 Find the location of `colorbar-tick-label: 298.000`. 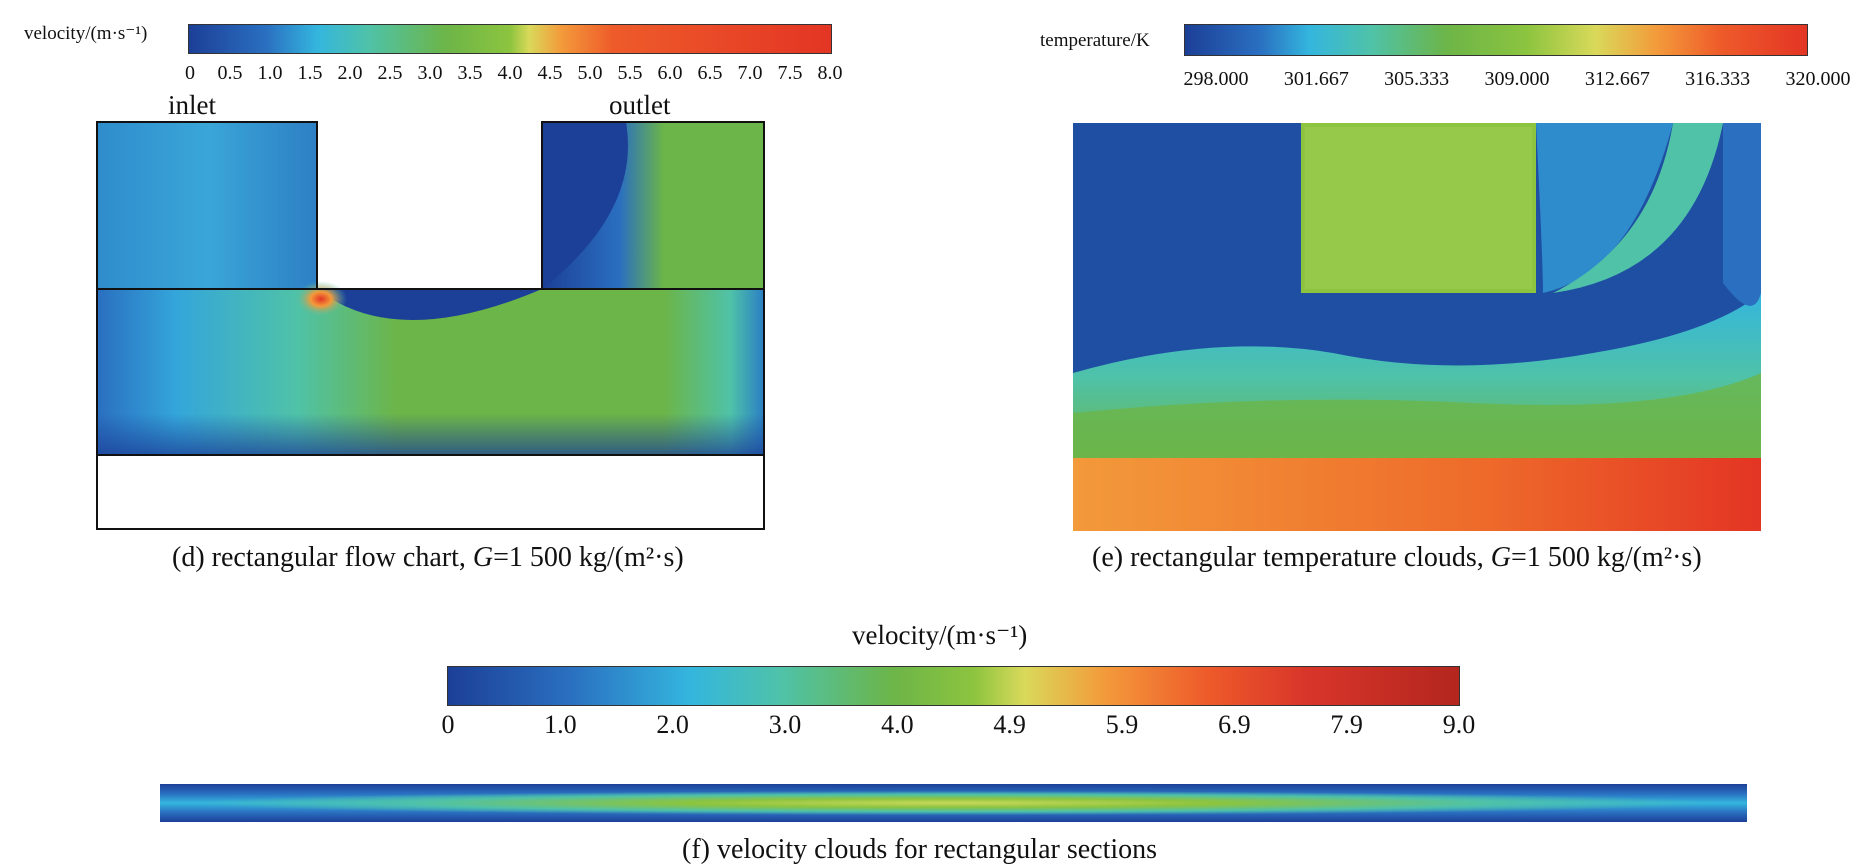

colorbar-tick-label: 298.000 is located at coordinates (1216, 79).